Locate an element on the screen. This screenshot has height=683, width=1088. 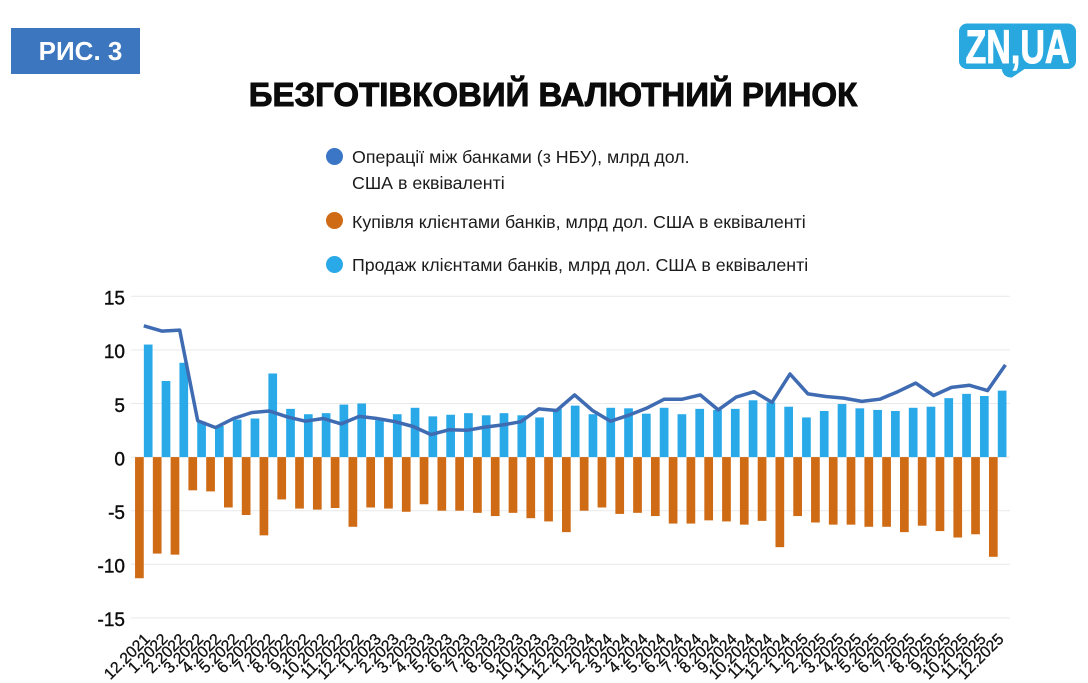
svg-text: ZN,UA is located at coordinates (1018, 46).